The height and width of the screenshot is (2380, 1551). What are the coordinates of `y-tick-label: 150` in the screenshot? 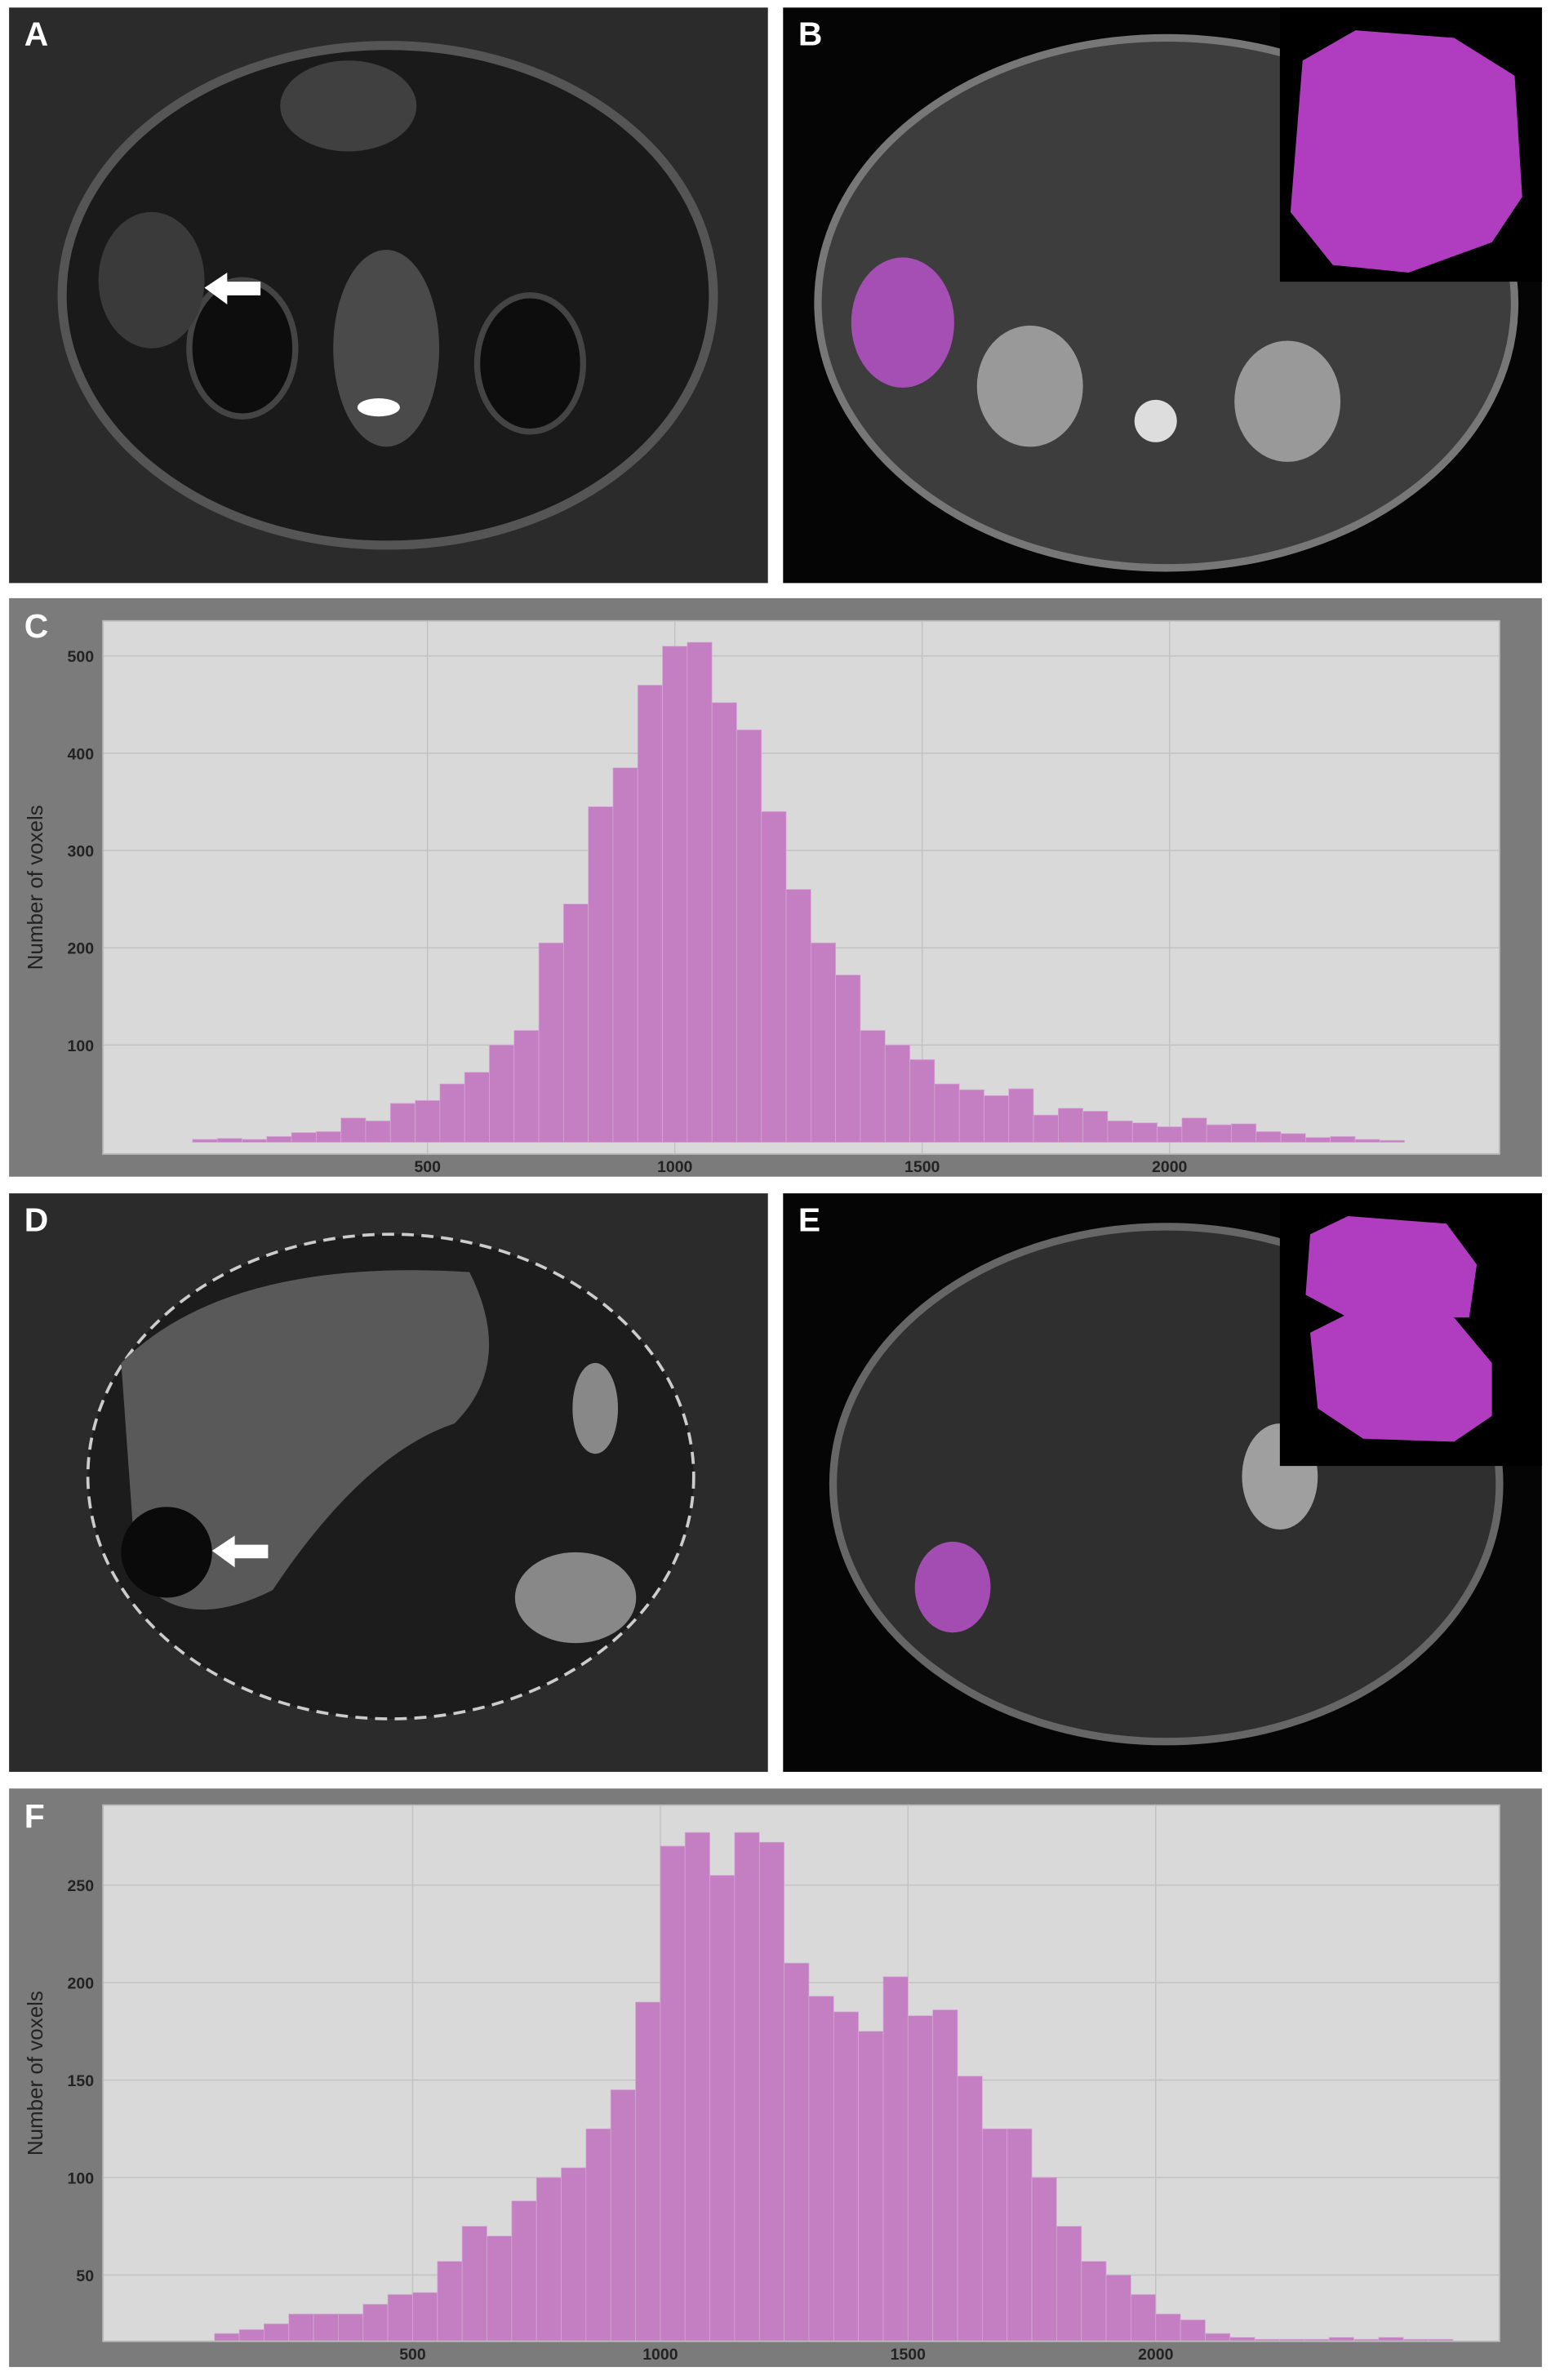 It's located at (81, 2081).